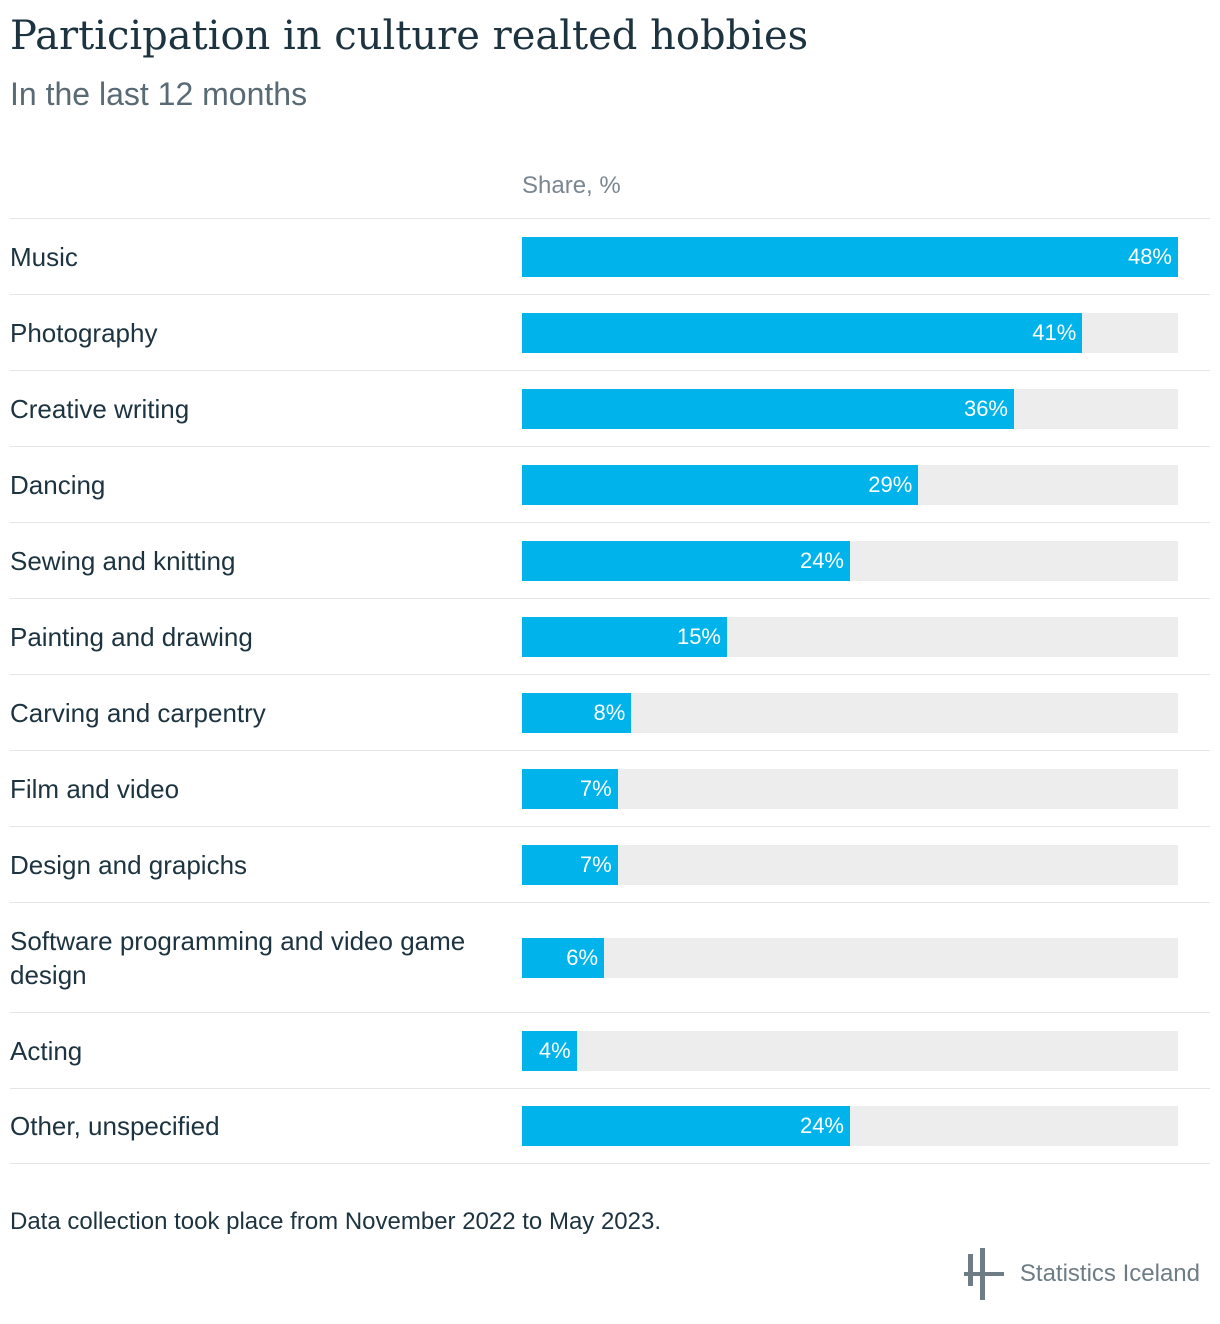 The height and width of the screenshot is (1324, 1220). I want to click on bar: 36%, so click(768, 408).